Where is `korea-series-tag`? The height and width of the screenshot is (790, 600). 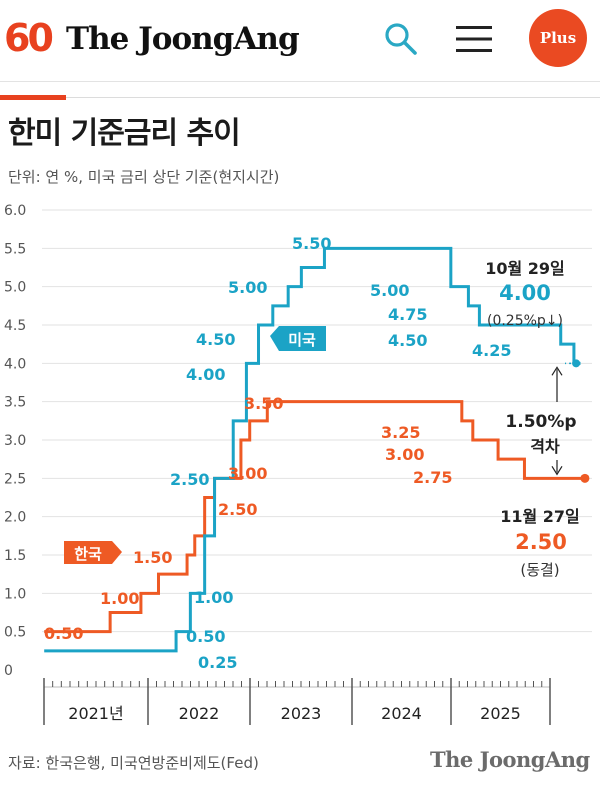
korea-series-tag is located at coordinates (93, 552).